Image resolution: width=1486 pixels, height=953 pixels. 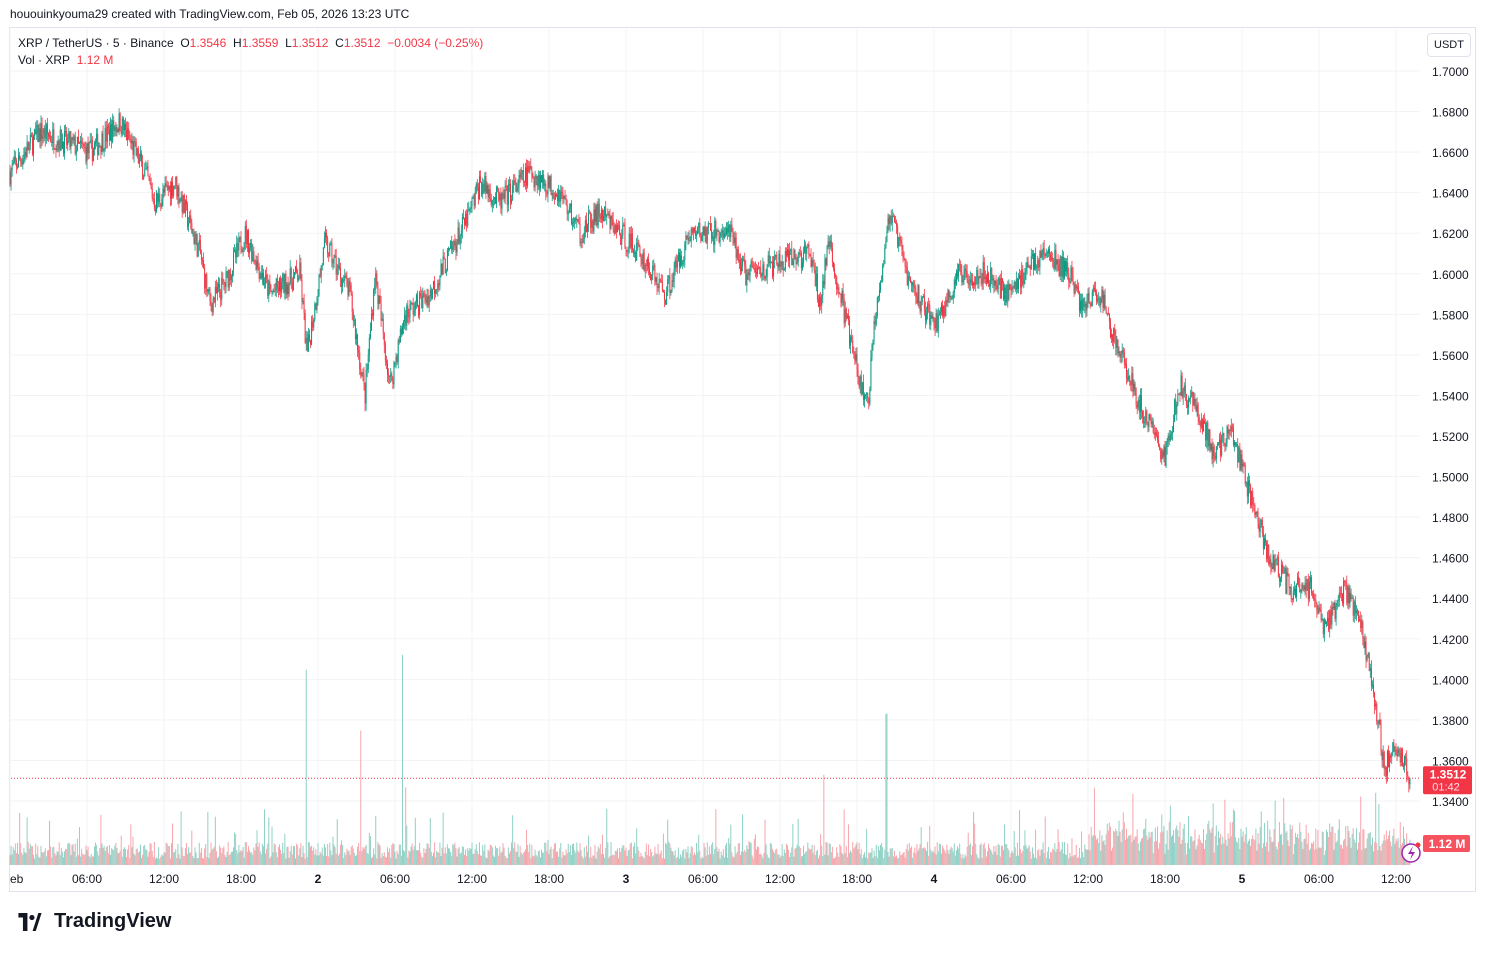 I want to click on open-label: O, so click(x=185, y=43).